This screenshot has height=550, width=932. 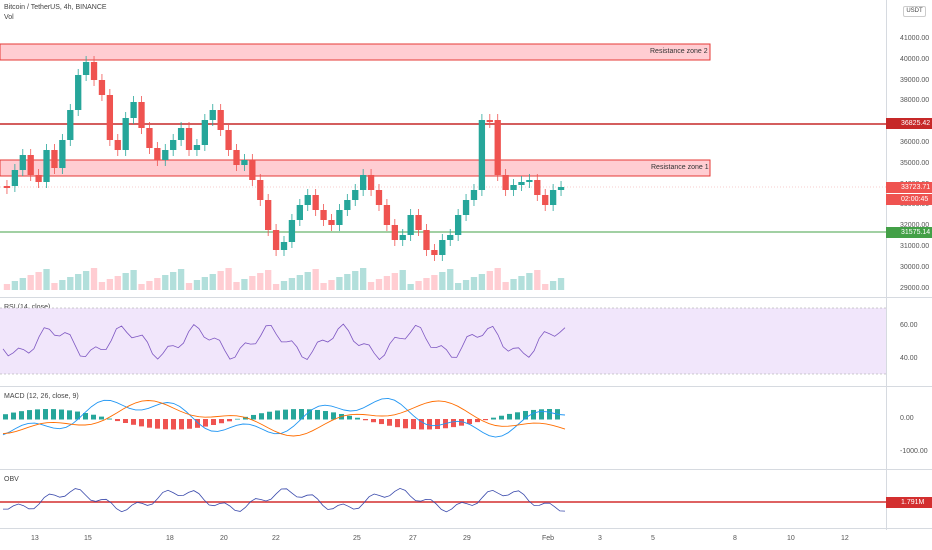 I want to click on obv-label: OBV, so click(x=11, y=479).